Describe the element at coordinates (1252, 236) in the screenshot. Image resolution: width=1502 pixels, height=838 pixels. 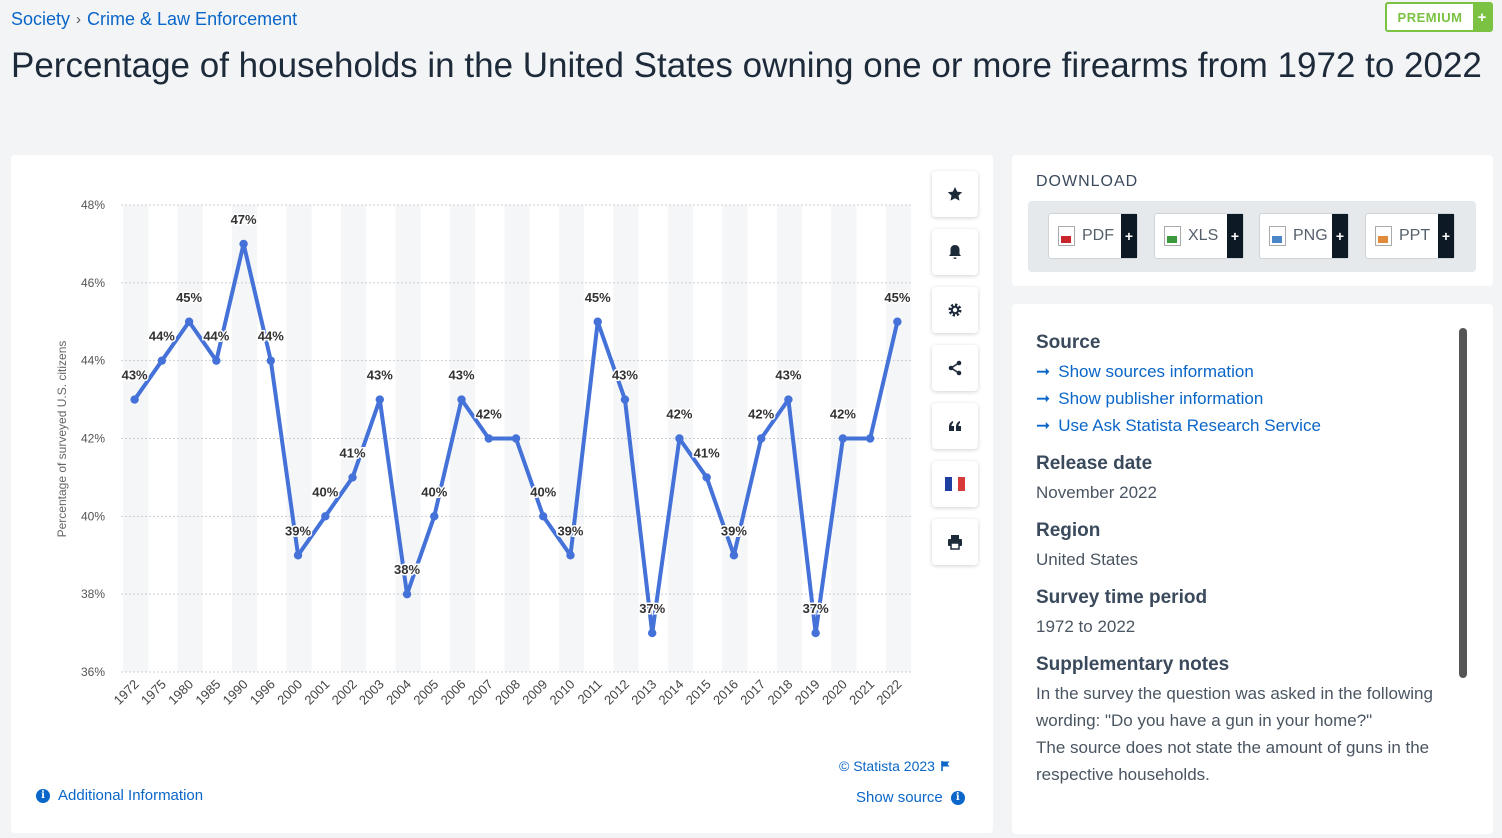
I see `download-bar: PDF + XLS + PNG + PPT +` at that location.